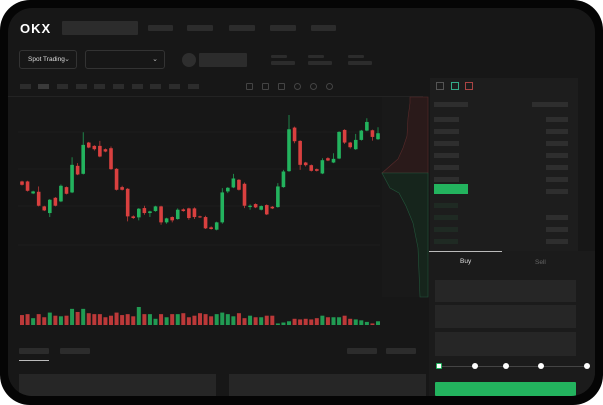 This screenshot has height=405, width=603. Describe the element at coordinates (439, 366) in the screenshot. I see `slider-handle` at that location.